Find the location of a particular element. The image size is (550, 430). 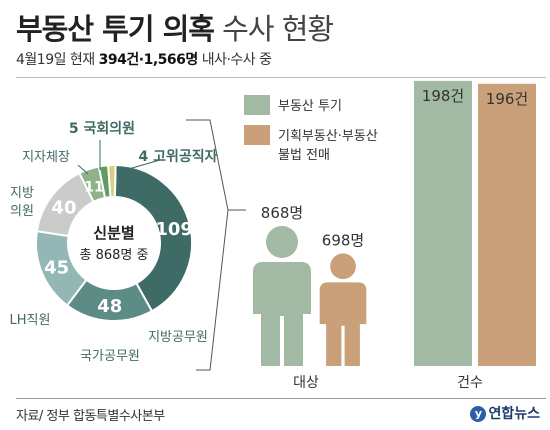

legend-label-speculation: 부동산 투기 is located at coordinates (310, 106).